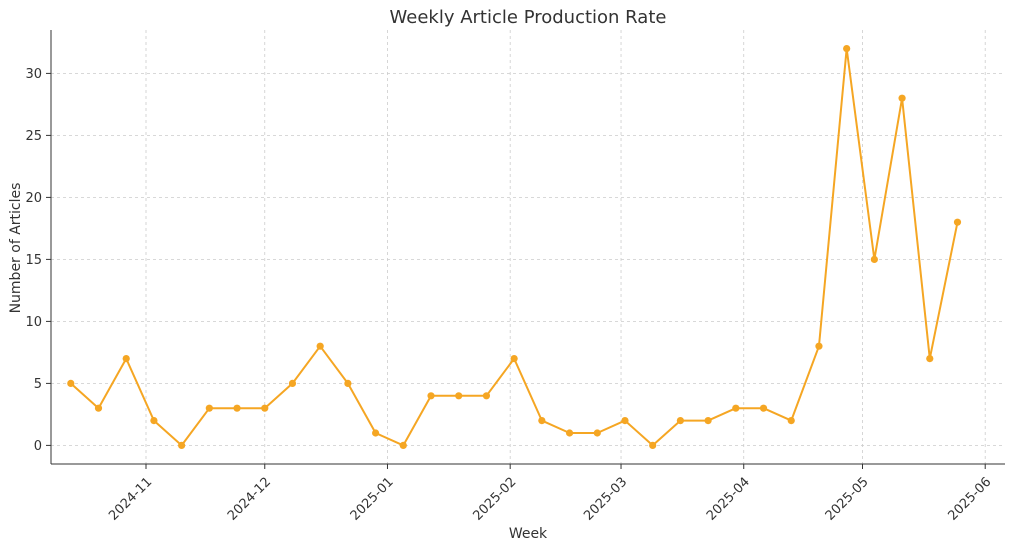 This screenshot has width=1024, height=549. What do you see at coordinates (33, 74) in the screenshot?
I see `y-tick-label: 30` at bounding box center [33, 74].